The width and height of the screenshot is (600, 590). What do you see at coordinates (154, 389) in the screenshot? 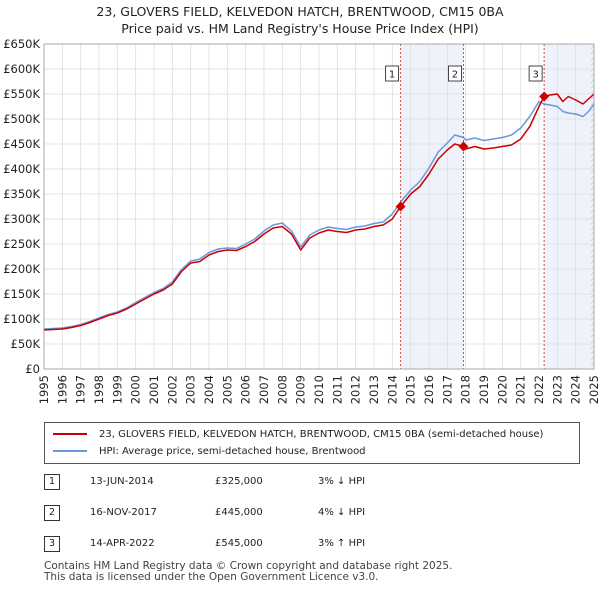
I see `x-tick-label: 2001` at bounding box center [154, 389].